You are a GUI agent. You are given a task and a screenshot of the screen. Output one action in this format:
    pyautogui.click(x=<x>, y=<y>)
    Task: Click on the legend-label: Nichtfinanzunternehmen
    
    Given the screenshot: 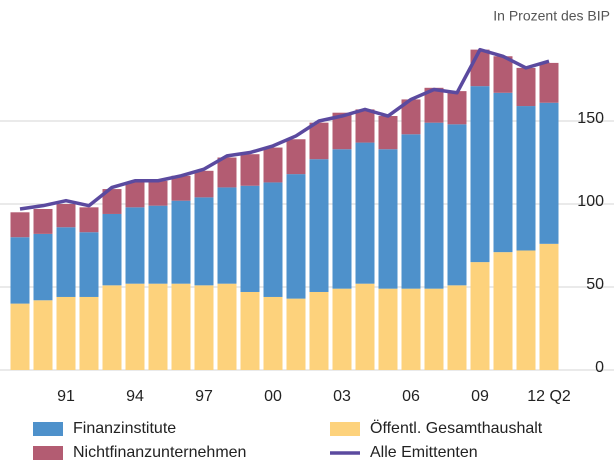 What is the action you would take?
    pyautogui.click(x=159, y=452)
    